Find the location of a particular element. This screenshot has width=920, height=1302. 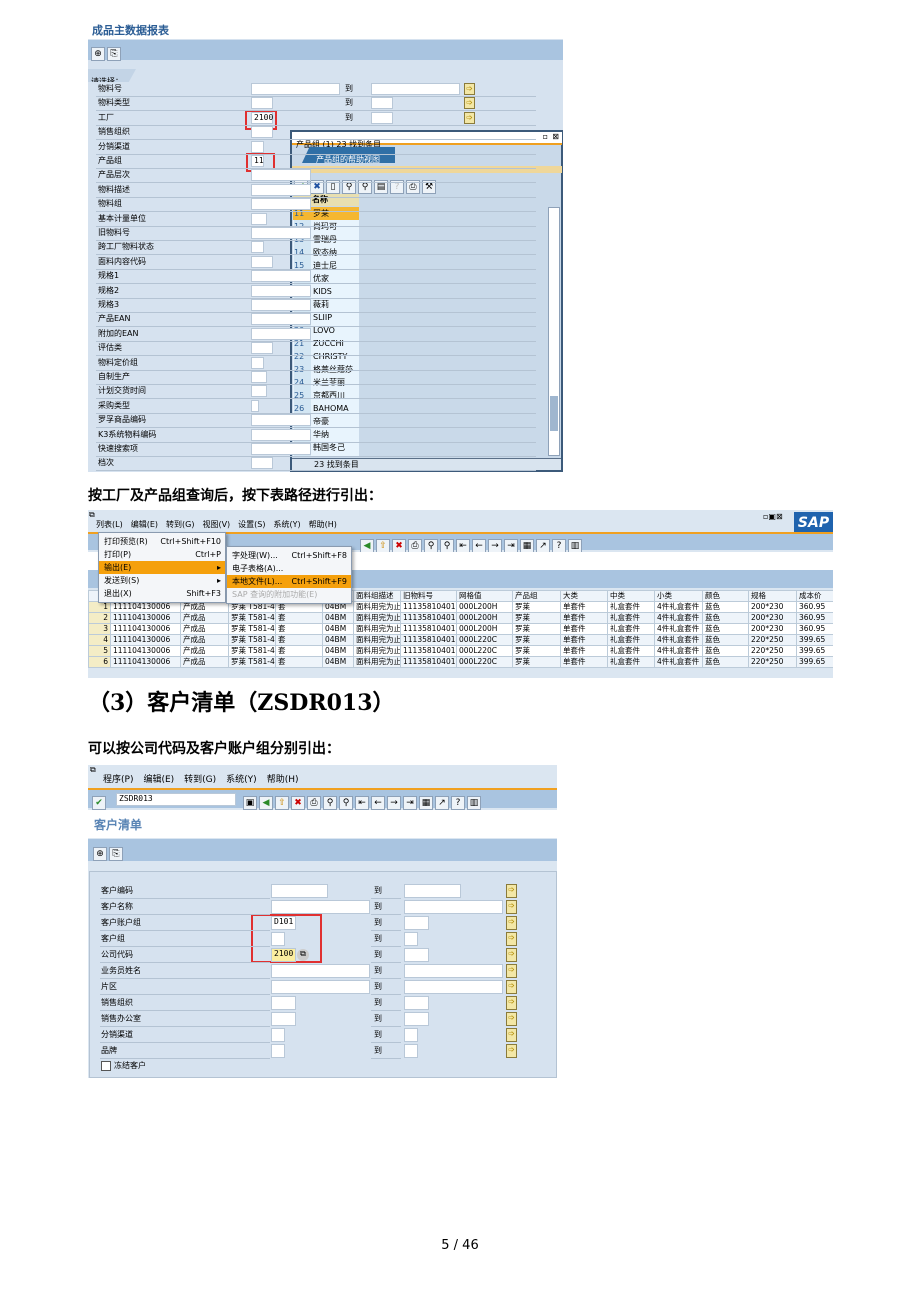

column-header: 小类 is located at coordinates (678, 596).